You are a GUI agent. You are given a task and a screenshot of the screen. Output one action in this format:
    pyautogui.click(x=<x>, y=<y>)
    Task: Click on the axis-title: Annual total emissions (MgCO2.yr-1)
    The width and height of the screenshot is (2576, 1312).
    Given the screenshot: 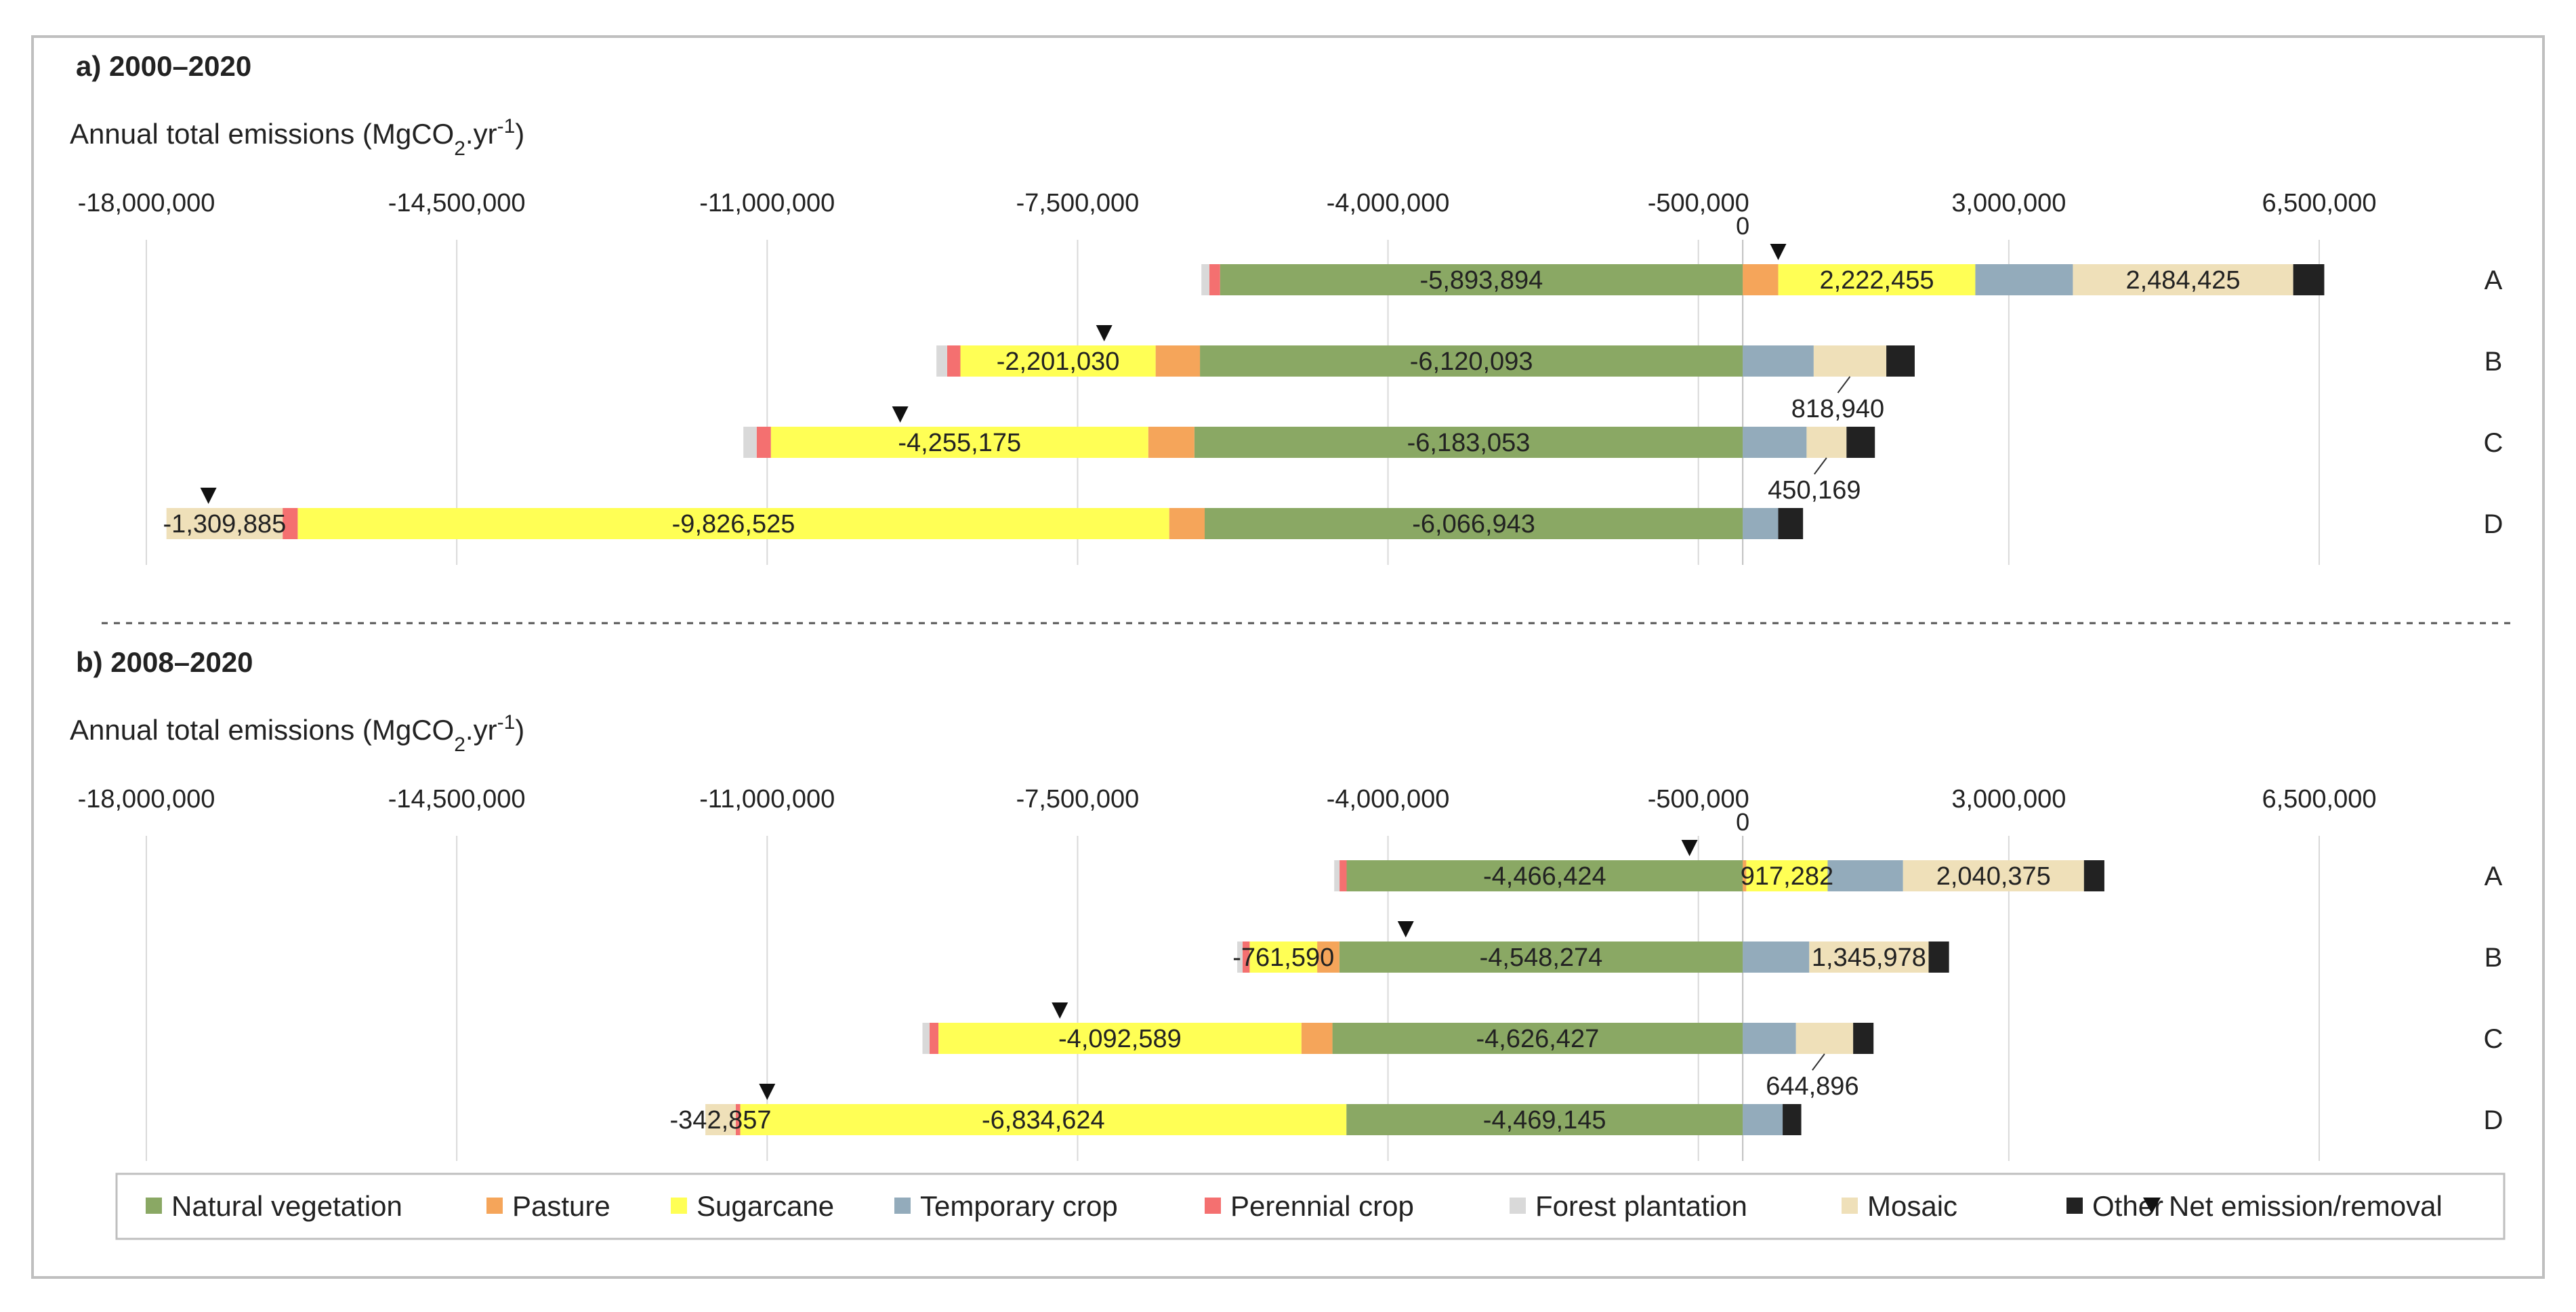 What is the action you would take?
    pyautogui.click(x=297, y=733)
    